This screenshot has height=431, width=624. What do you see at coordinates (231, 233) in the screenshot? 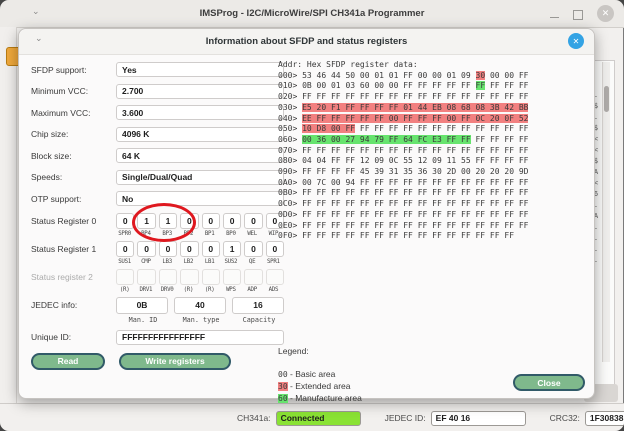
I see `bit-label: BP0` at bounding box center [231, 233].